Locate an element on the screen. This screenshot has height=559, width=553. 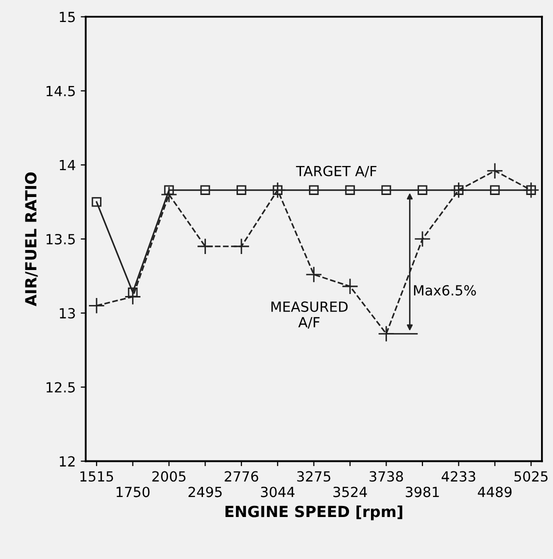
x-tick-label: 4489 is located at coordinates (495, 492).